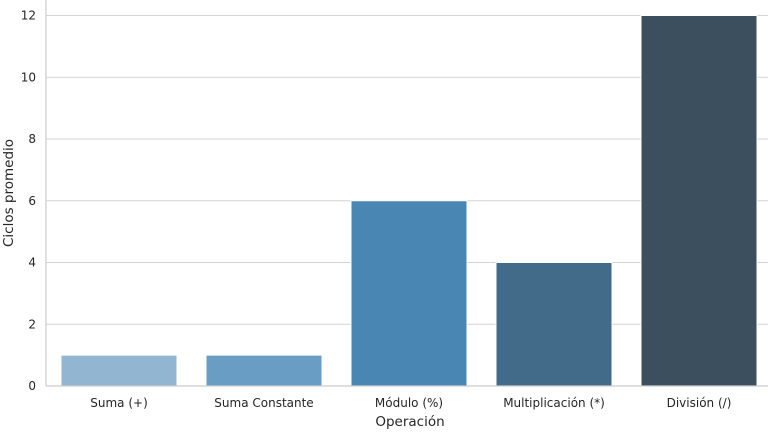  What do you see at coordinates (32, 139) in the screenshot?
I see `y-tick-label: 8` at bounding box center [32, 139].